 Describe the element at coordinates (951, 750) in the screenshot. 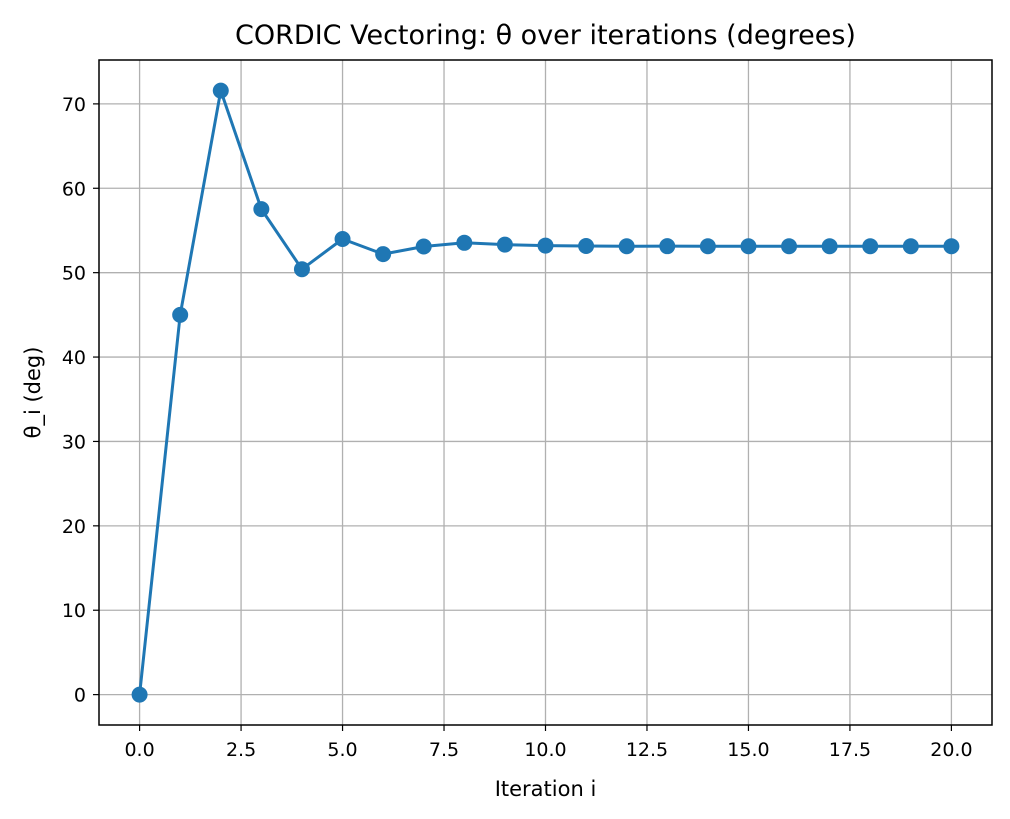

I see `x-tick-label: 20.0` at that location.